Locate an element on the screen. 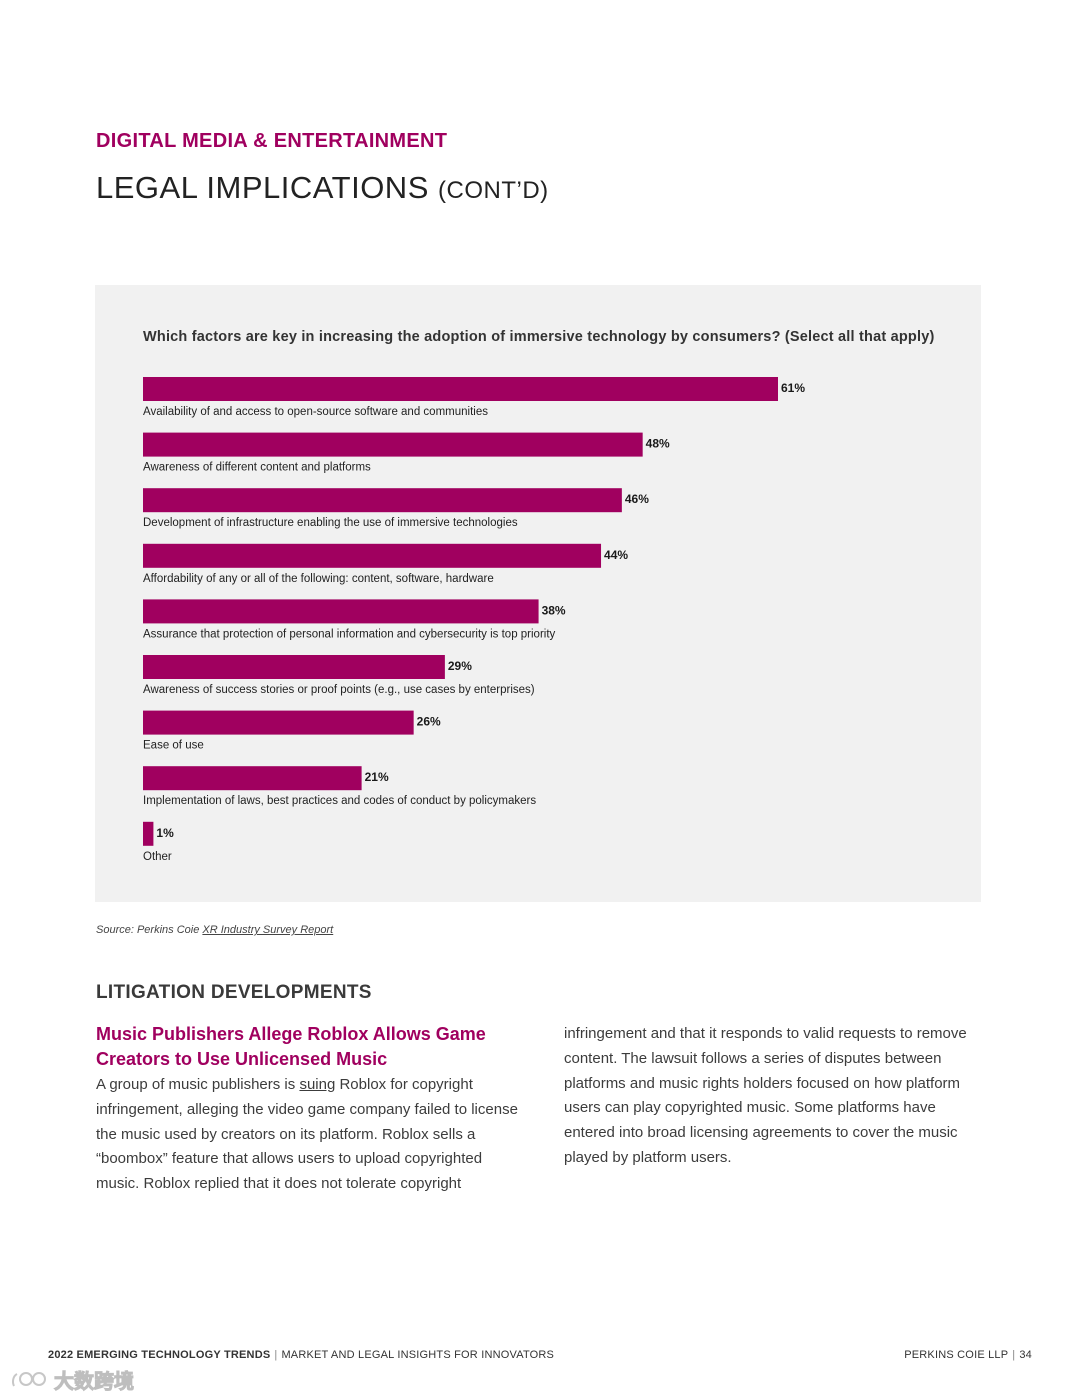 The height and width of the screenshot is (1398, 1080). footer-report-title: 2022 EMERGING TECHNOLOGY TRENDS is located at coordinates (159, 1355).